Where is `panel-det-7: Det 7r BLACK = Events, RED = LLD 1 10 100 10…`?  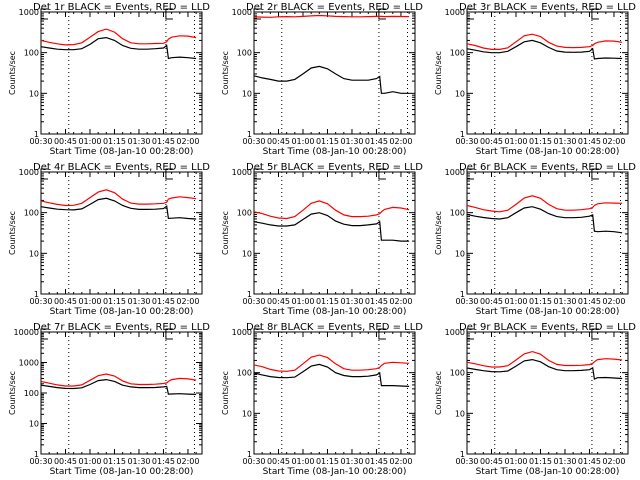
panel-det-7: Det 7r BLACK = Events, RED = LLD 1 10 100 10… is located at coordinates (109, 399).